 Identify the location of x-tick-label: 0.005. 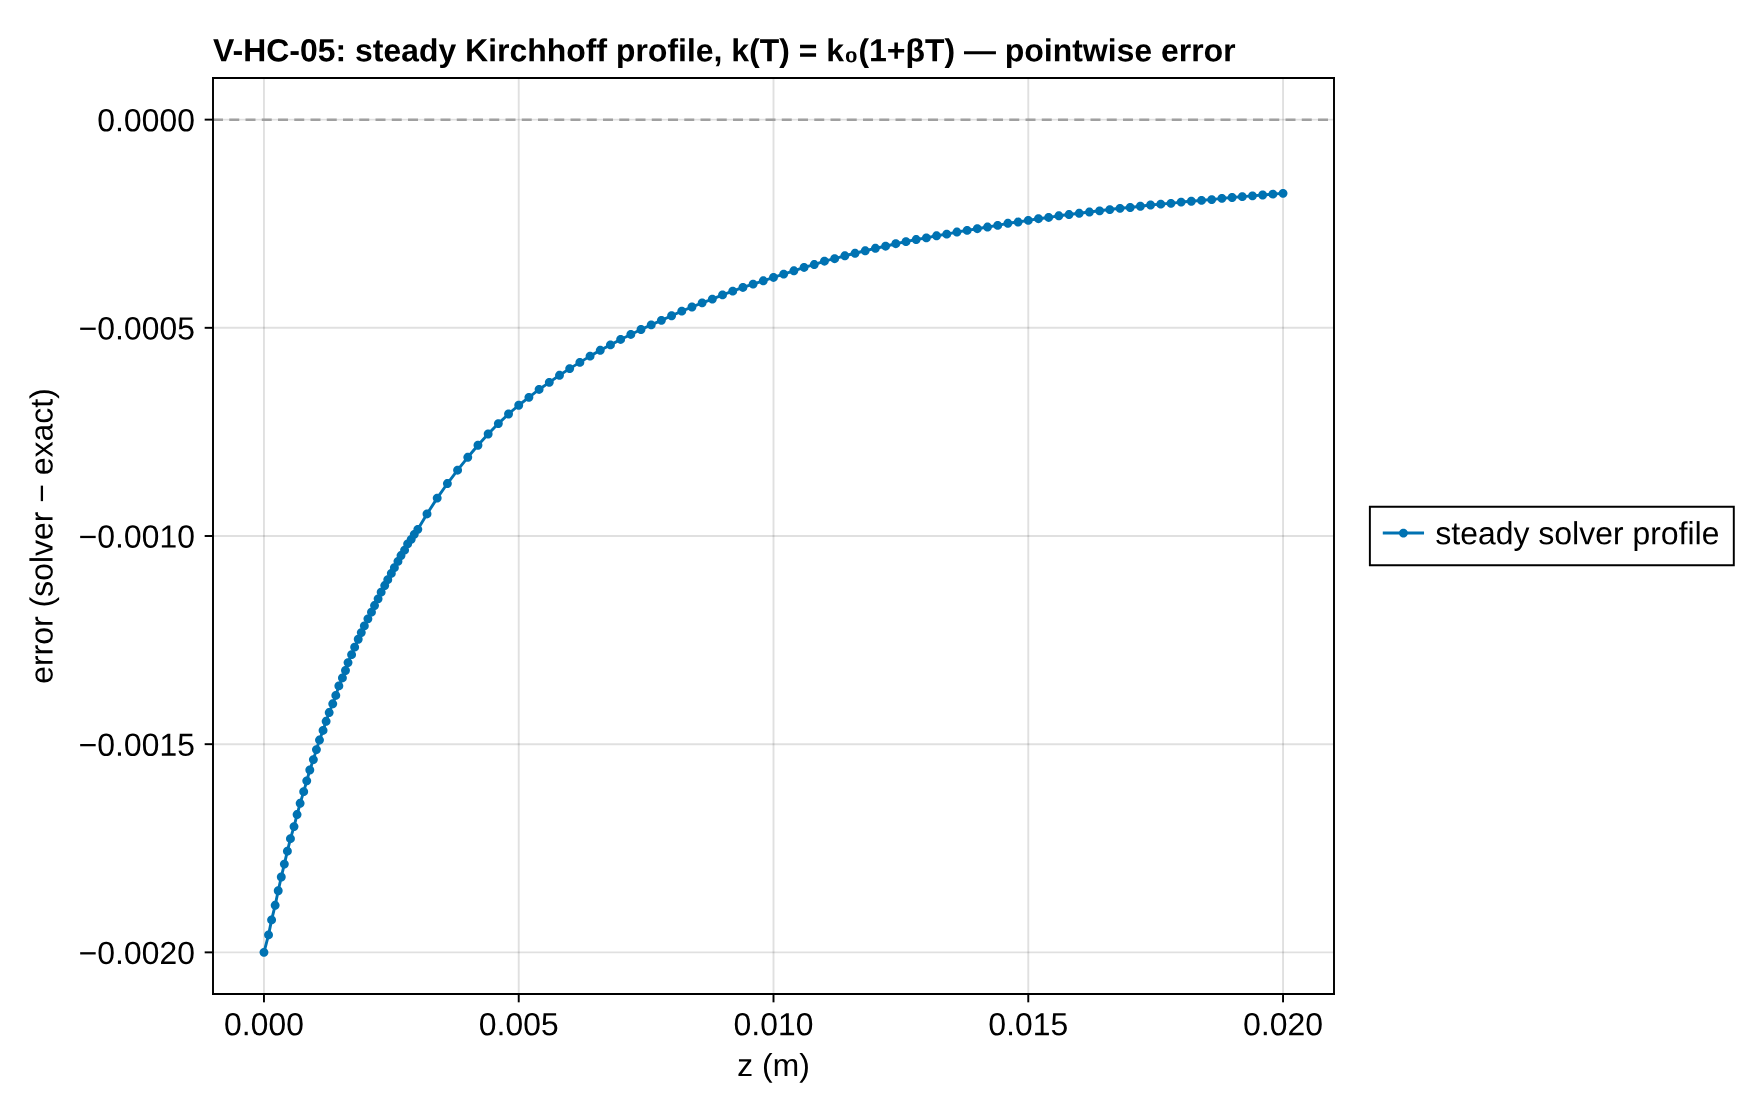
(519, 1024).